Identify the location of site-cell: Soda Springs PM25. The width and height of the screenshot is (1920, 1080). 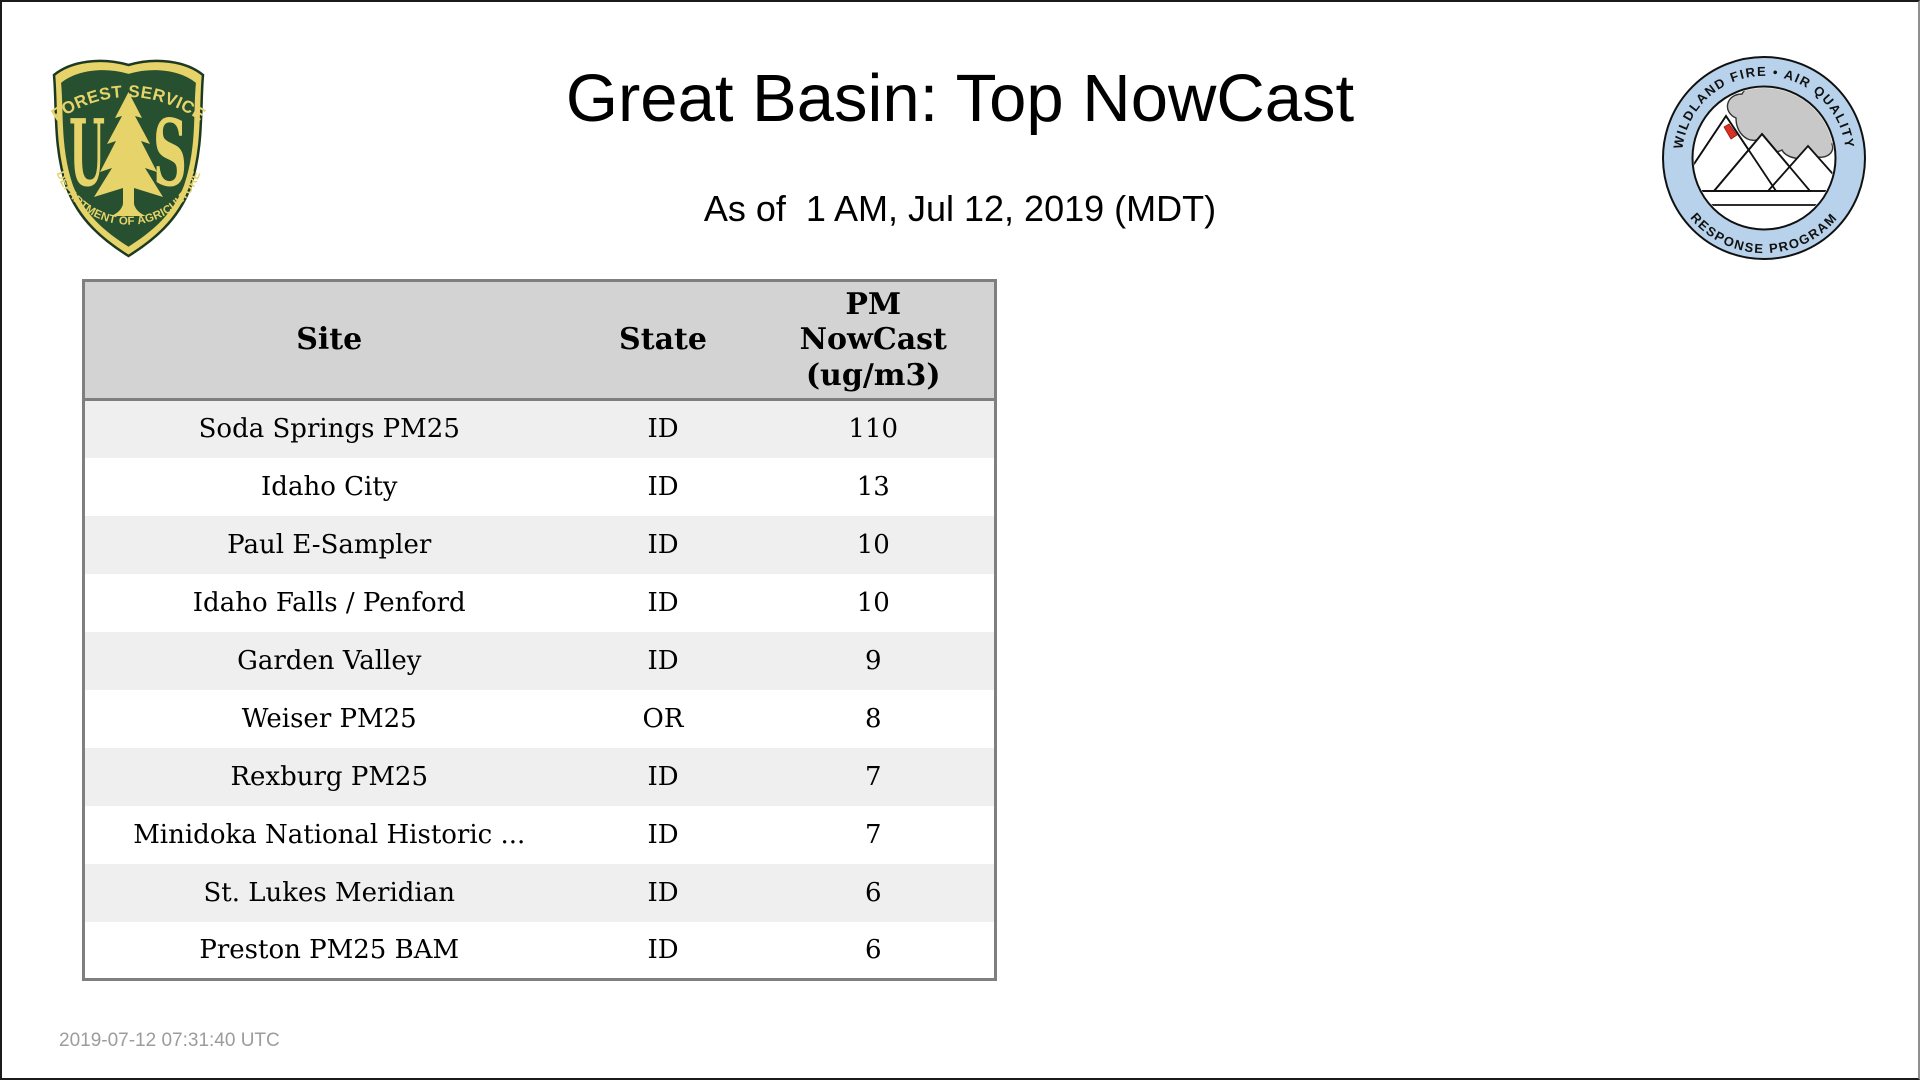
(328, 428).